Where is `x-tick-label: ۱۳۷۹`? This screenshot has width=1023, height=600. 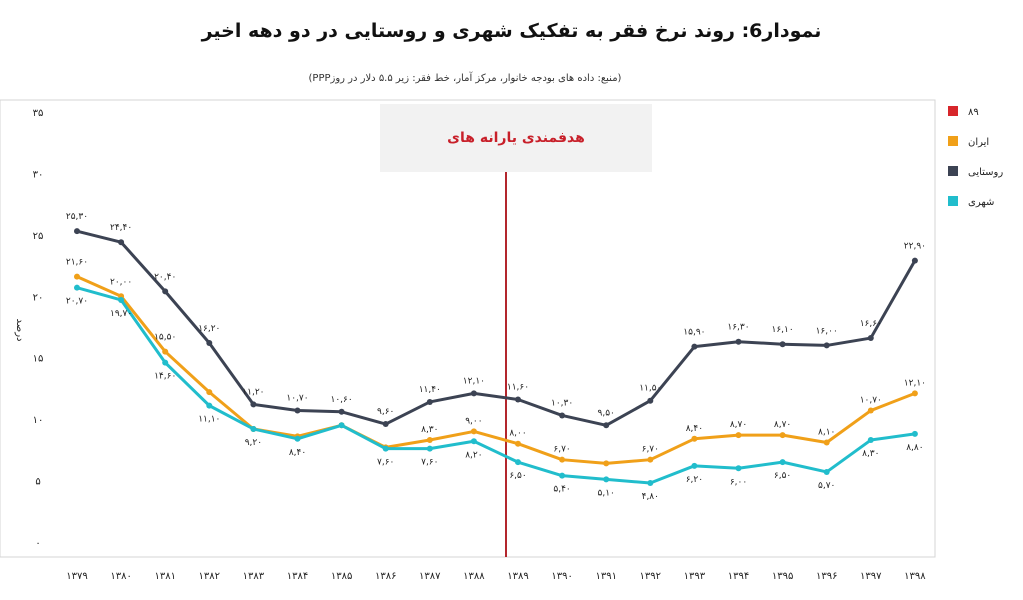 x-tick-label: ۱۳۷۹ is located at coordinates (76, 576).